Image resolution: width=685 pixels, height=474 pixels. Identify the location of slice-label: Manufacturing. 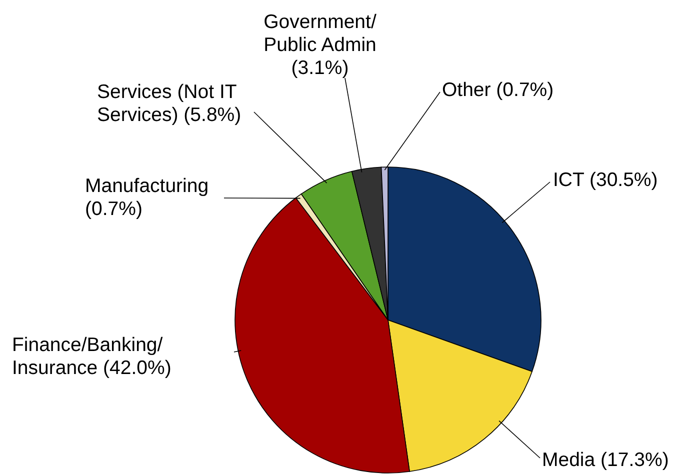
(147, 186).